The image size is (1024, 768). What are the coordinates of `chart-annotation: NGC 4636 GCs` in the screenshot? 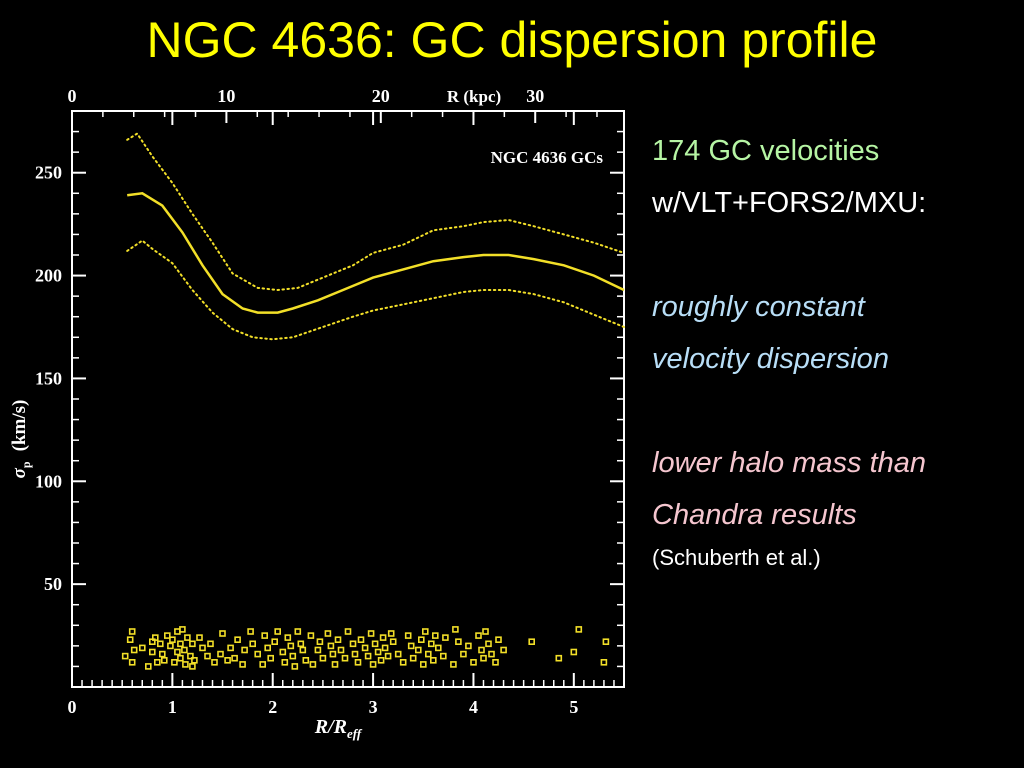 It's located at (547, 157).